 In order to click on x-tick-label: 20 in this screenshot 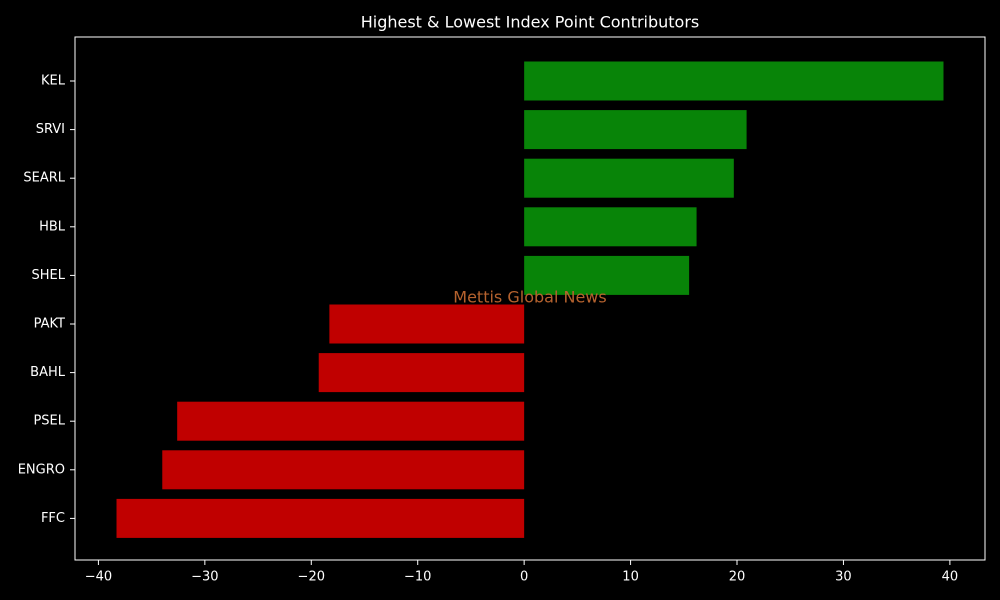, I will do `click(737, 577)`.